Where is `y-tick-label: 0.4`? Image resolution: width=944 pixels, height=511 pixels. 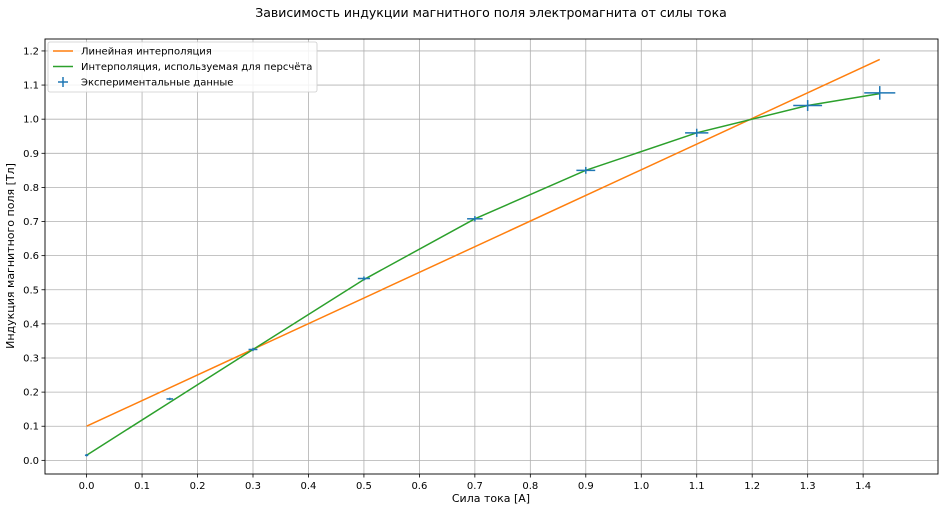 y-tick-label: 0.4 is located at coordinates (31, 324).